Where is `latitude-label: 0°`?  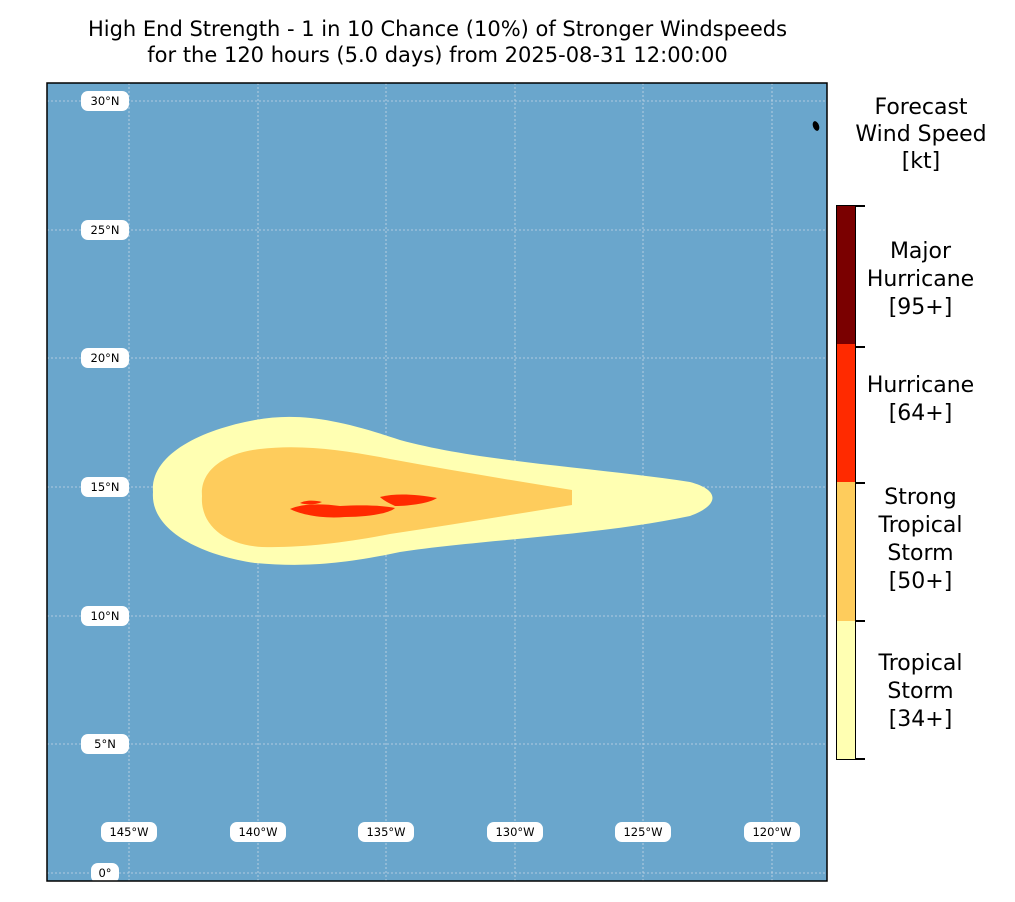 latitude-label: 0° is located at coordinates (105, 873).